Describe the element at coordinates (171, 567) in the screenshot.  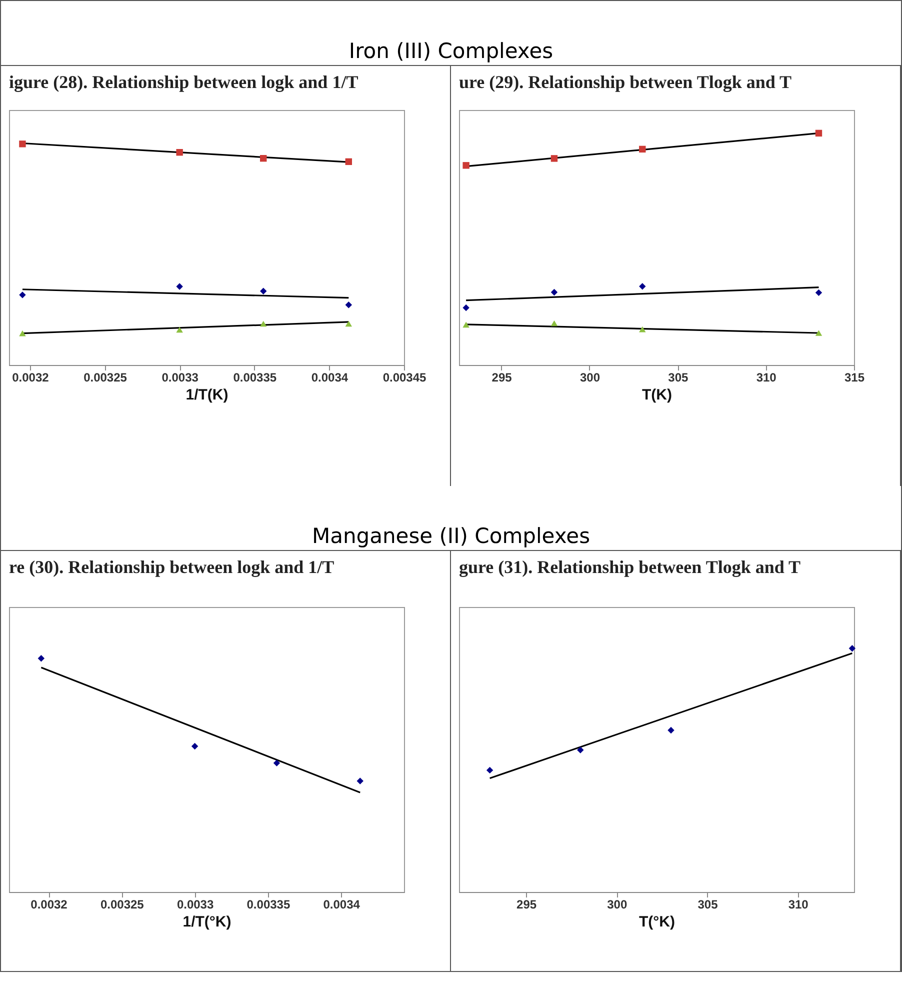
I see `chart-title: re (30). Relationship between logk and 1/T` at that location.